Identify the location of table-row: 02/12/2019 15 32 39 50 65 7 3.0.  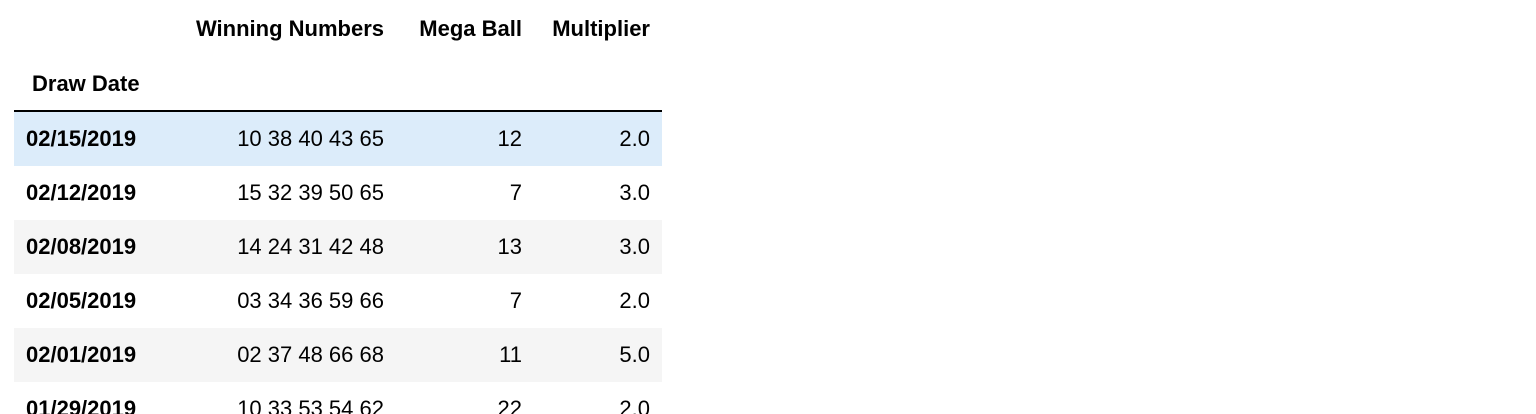
(338, 193).